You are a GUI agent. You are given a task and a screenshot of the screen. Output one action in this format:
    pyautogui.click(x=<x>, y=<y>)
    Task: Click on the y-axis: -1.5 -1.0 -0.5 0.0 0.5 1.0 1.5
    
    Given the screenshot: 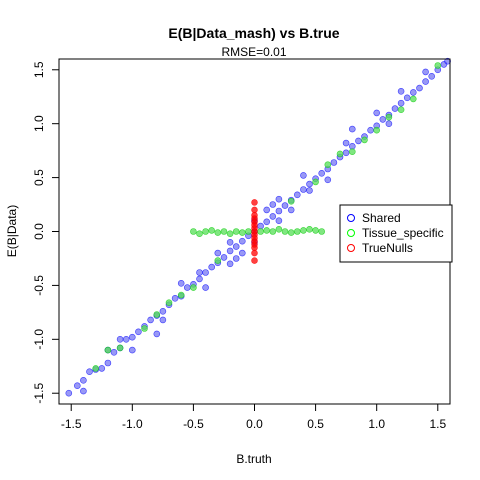 What is the action you would take?
    pyautogui.click(x=45, y=232)
    